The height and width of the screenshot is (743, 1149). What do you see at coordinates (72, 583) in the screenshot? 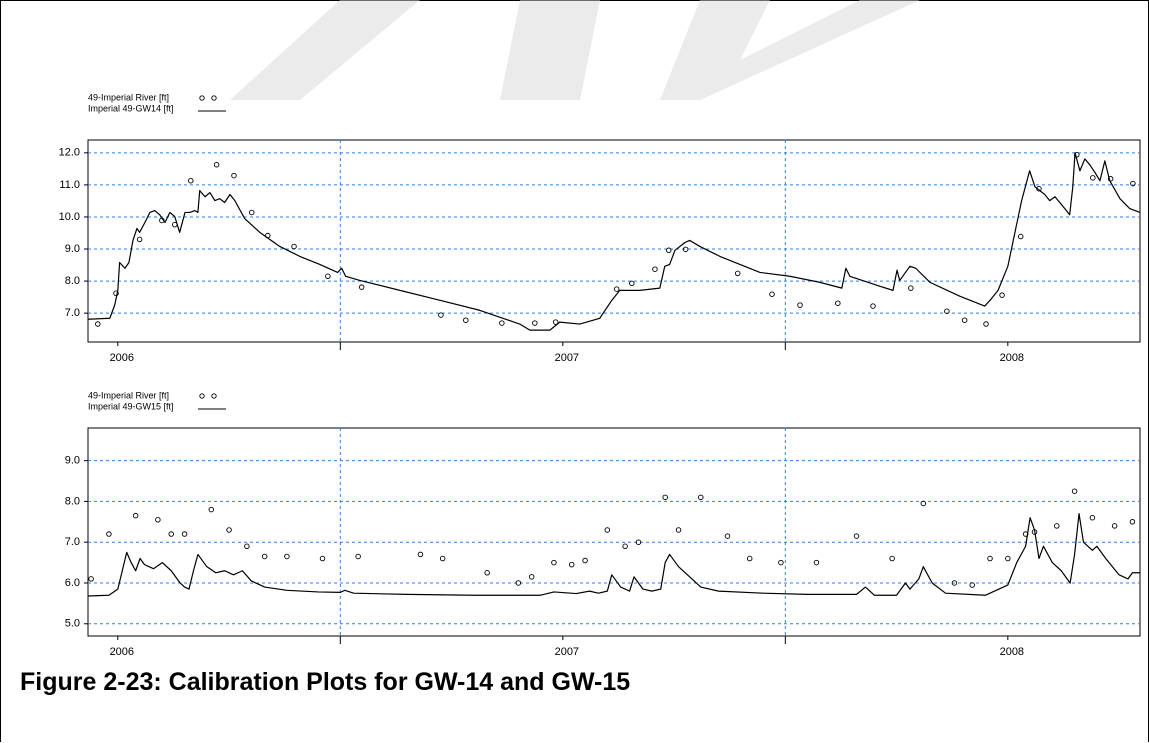
I see `y-tick-label: 6.0` at bounding box center [72, 583].